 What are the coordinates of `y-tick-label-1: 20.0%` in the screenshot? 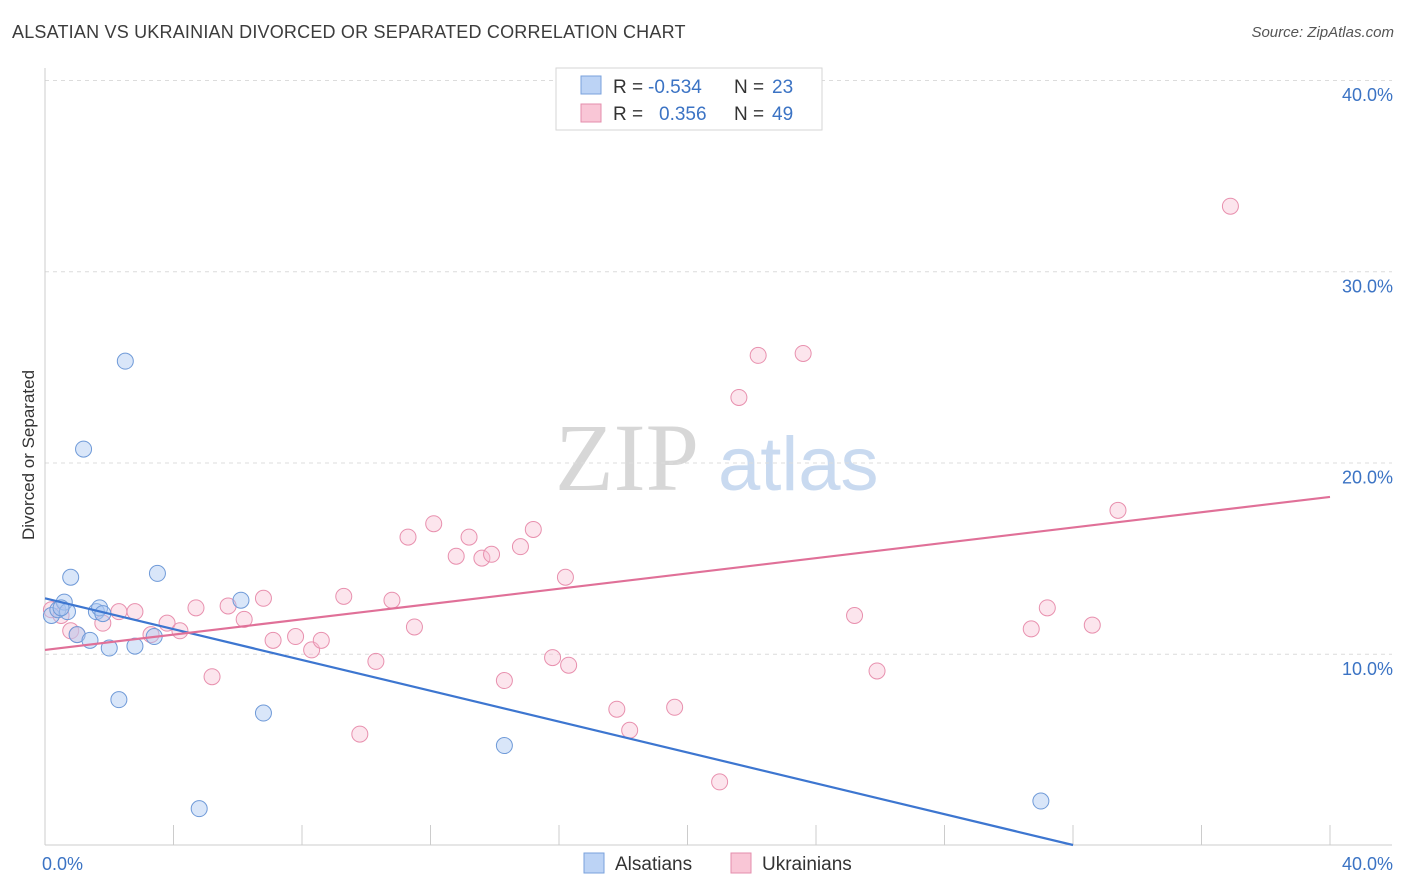 It's located at (1367, 478).